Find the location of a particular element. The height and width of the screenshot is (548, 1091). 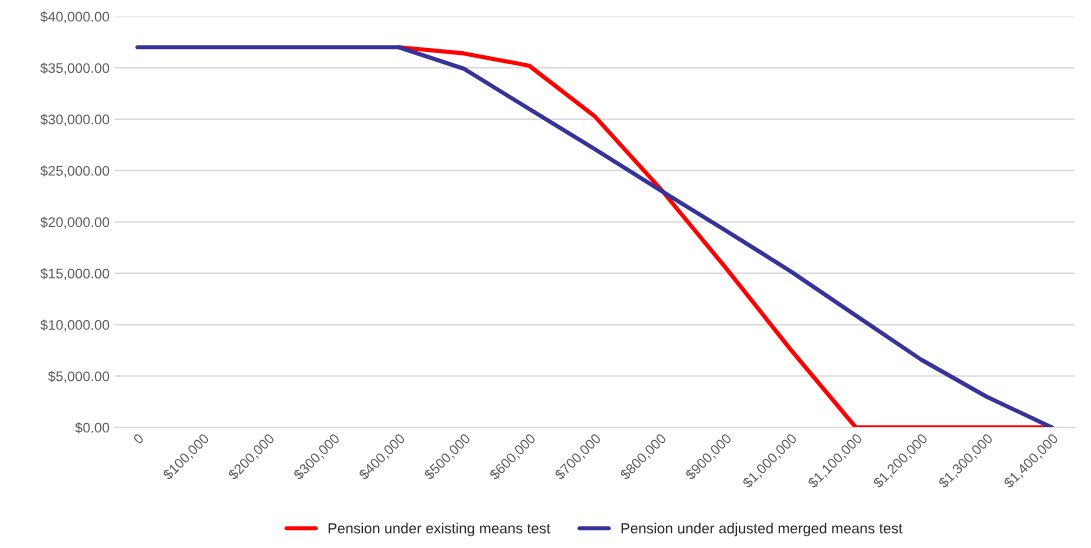

y-tick-label: $0.00 is located at coordinates (92, 428).